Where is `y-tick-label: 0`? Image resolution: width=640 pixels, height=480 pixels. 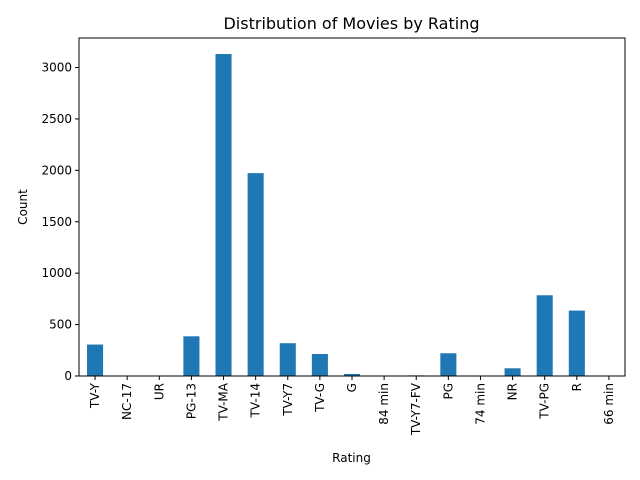
y-tick-label: 0 is located at coordinates (68, 376).